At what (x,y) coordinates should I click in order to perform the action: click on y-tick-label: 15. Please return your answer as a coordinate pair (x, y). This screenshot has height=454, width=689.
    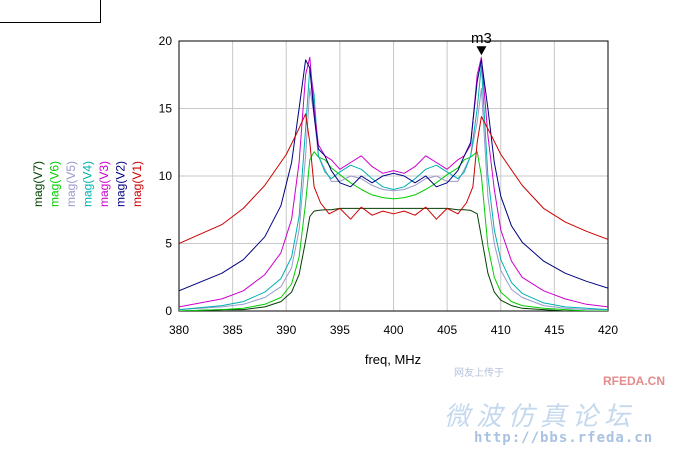
    Looking at the image, I should click on (166, 109).